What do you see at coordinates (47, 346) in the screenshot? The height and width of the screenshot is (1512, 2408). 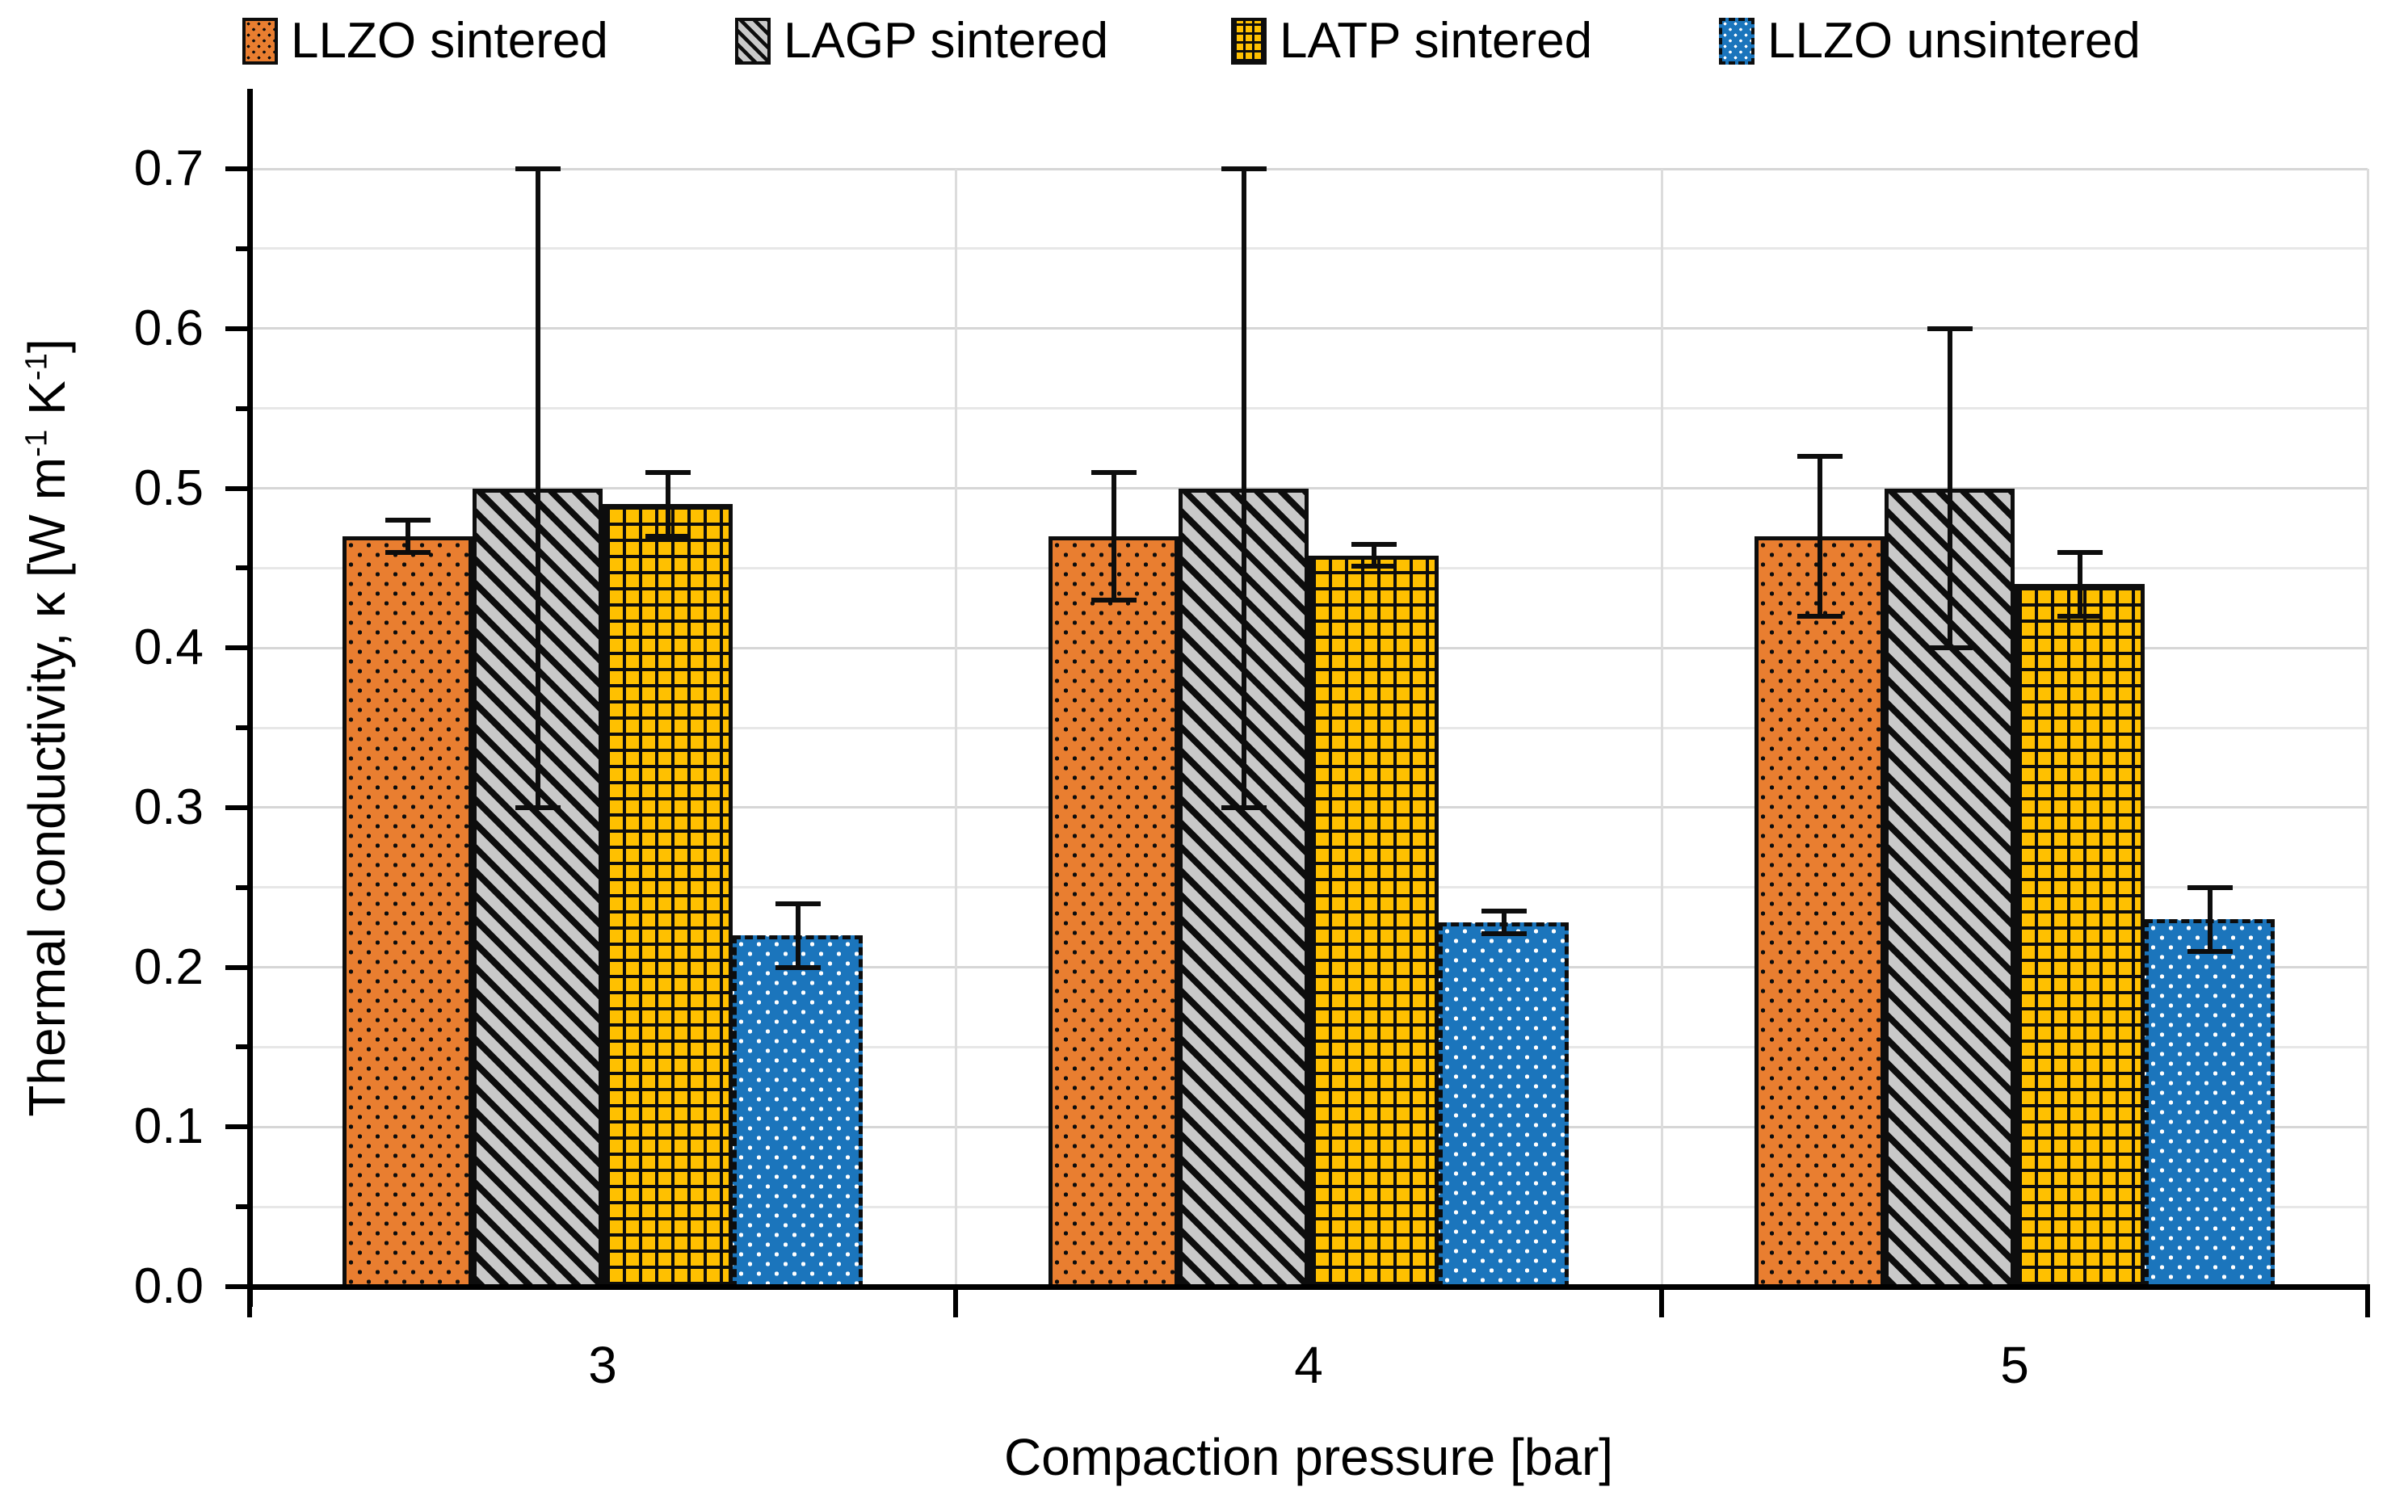 I see `y-axis-title-post: ]` at bounding box center [47, 346].